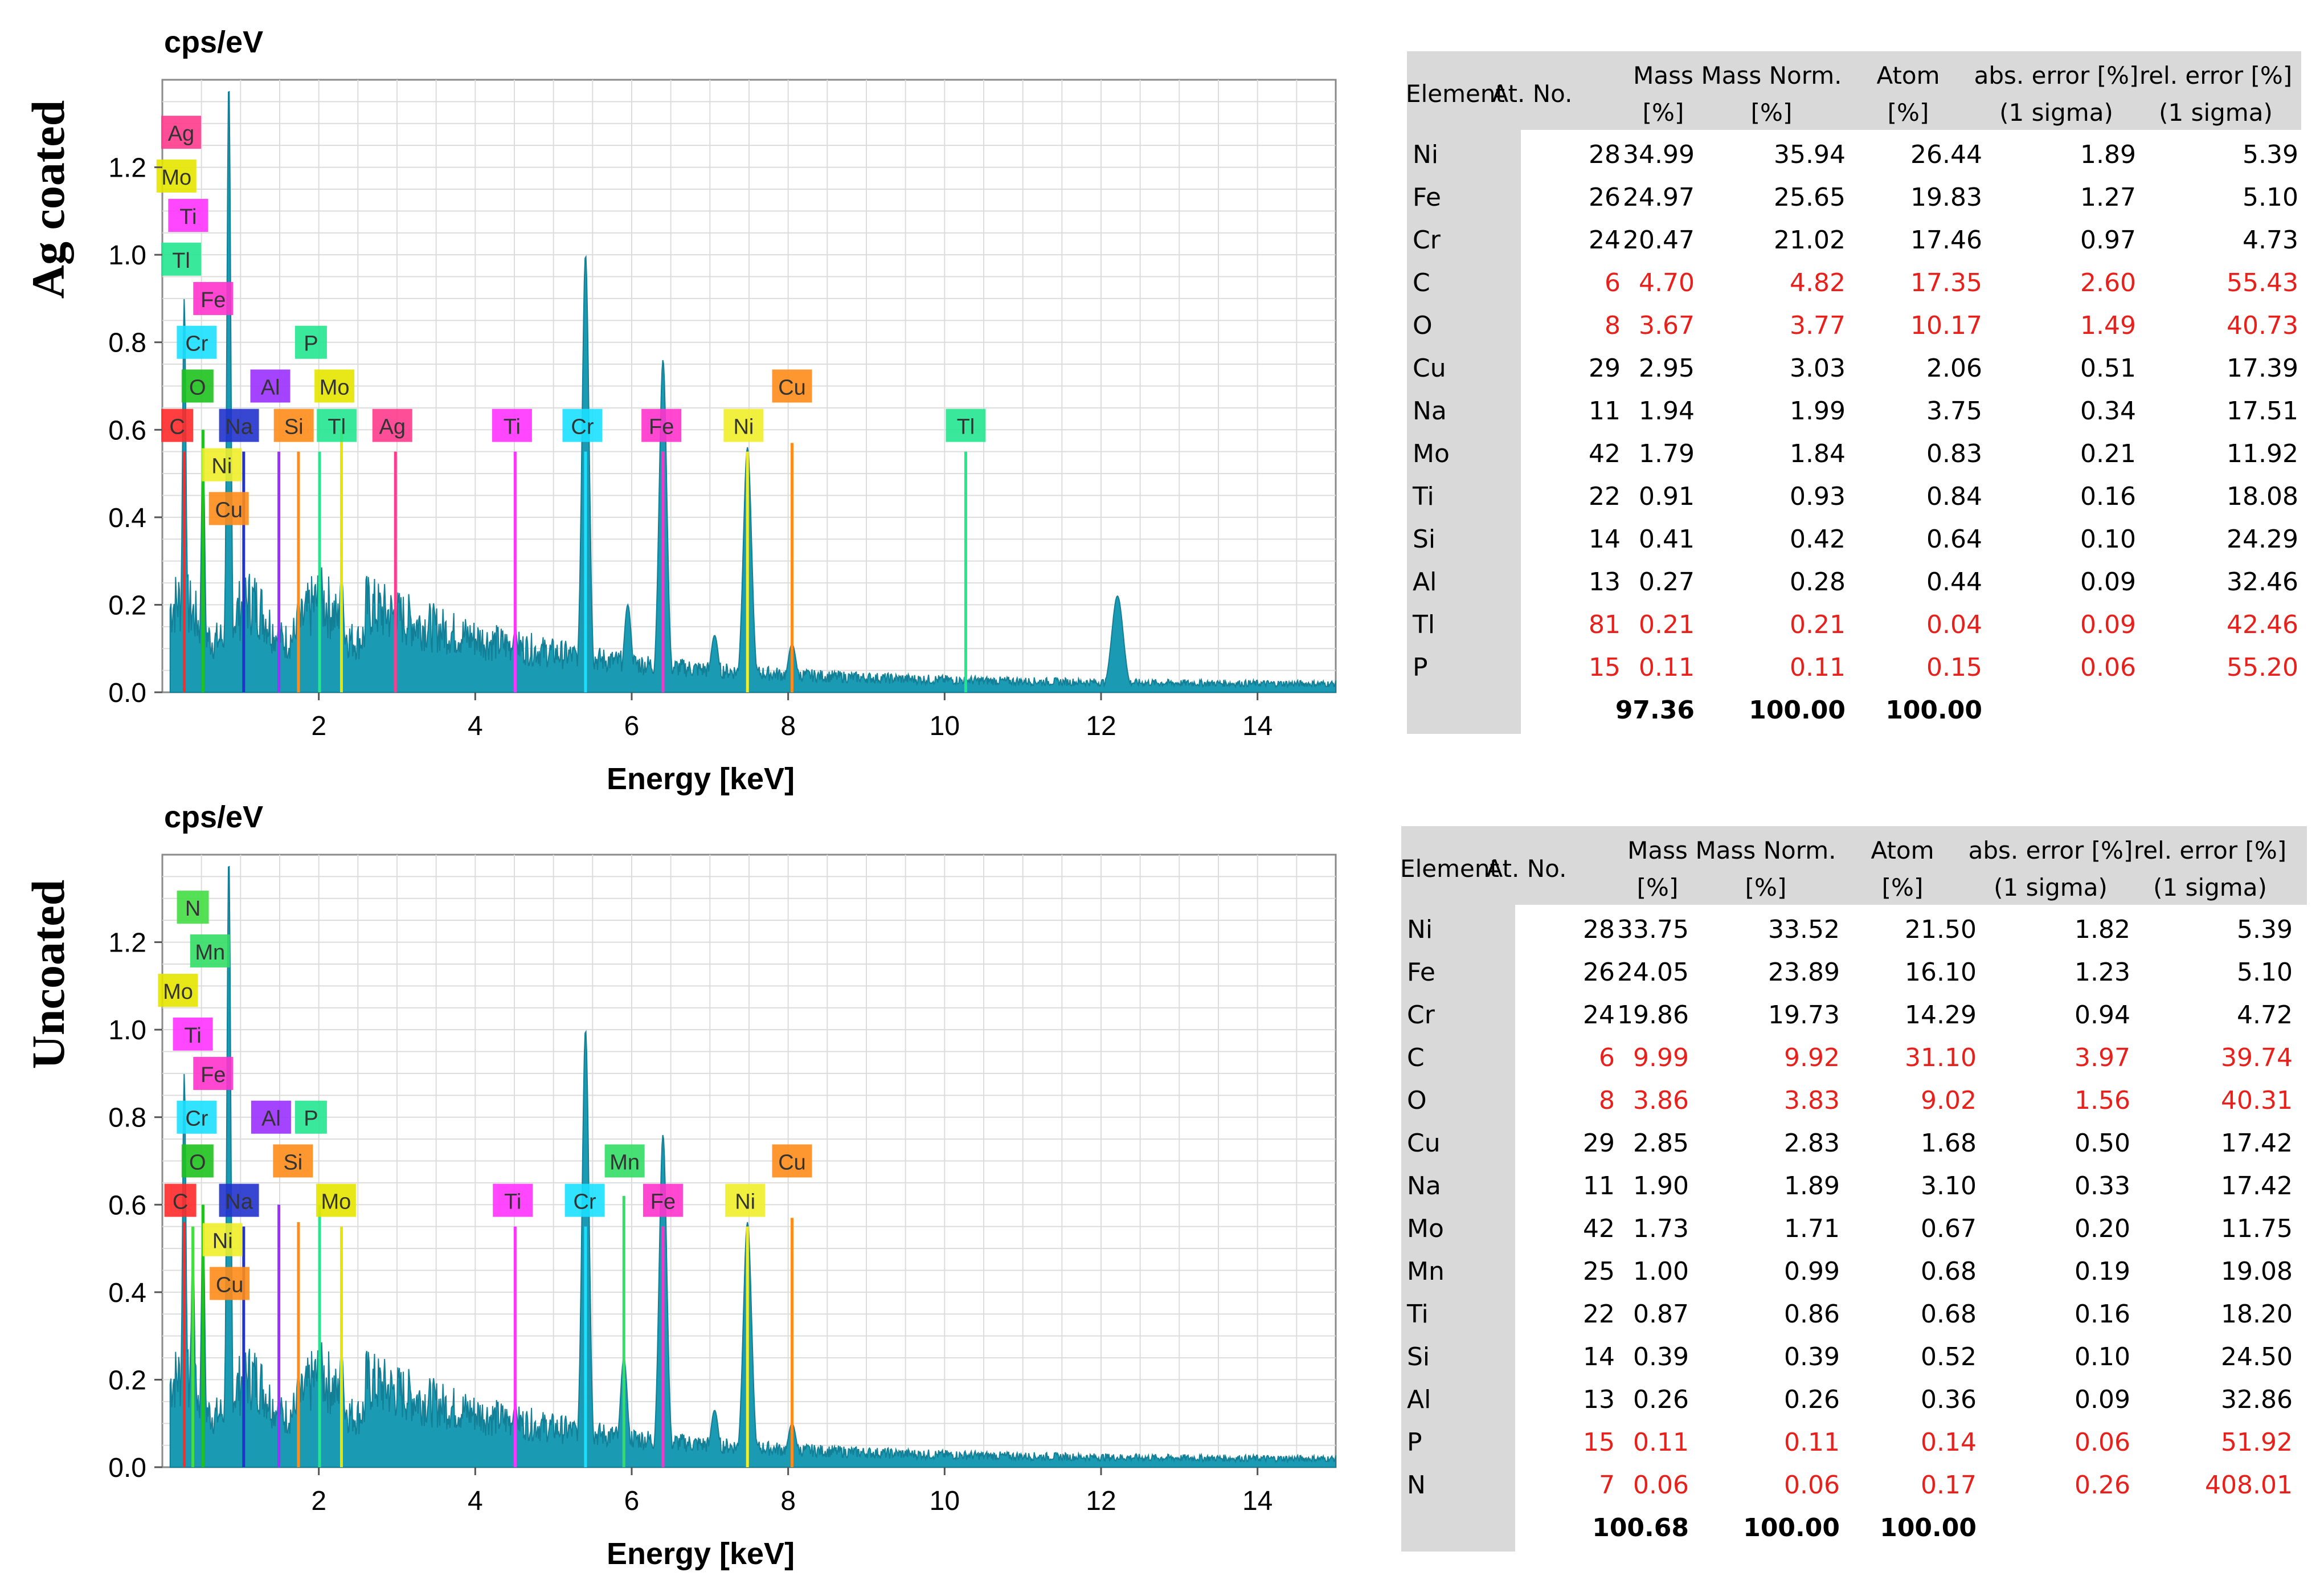 The width and height of the screenshot is (2324, 1584). What do you see at coordinates (127, 693) in the screenshot?
I see `y-tick-label: 0.0` at bounding box center [127, 693].